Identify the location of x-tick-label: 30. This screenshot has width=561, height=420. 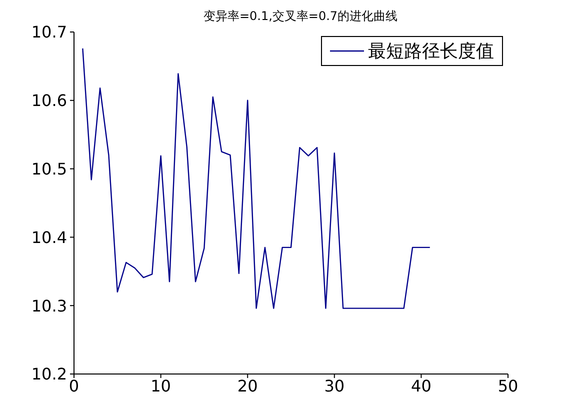
(334, 386).